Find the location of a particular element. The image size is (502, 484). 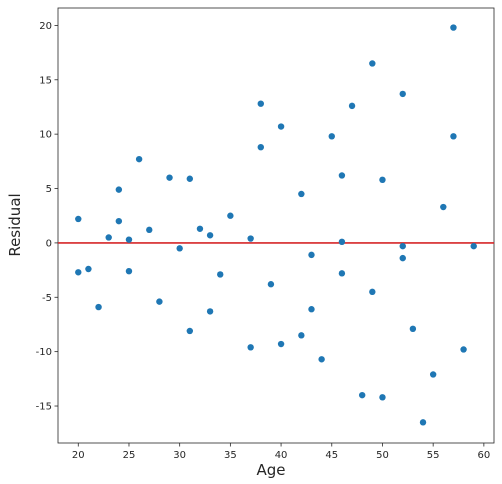

x-tick-label: 35 is located at coordinates (230, 455).